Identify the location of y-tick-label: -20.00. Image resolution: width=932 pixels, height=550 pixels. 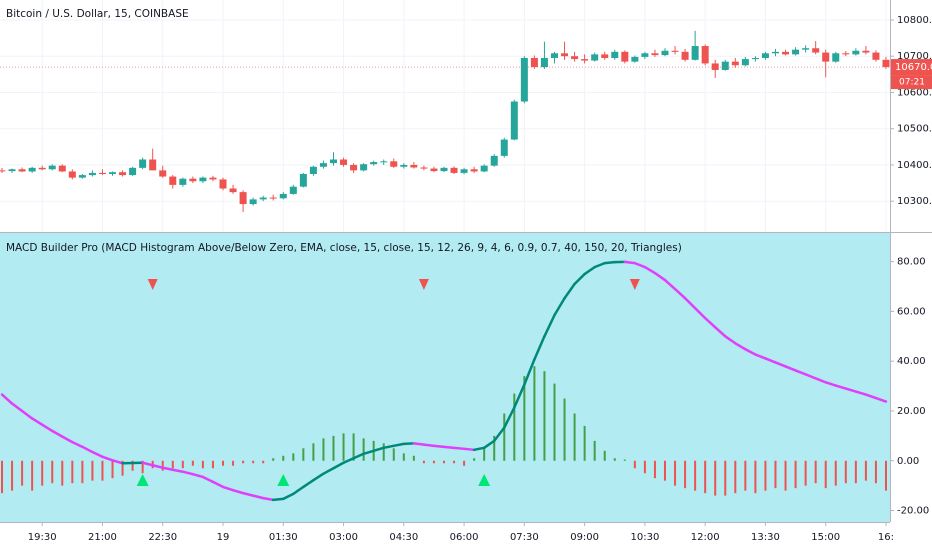
(913, 511).